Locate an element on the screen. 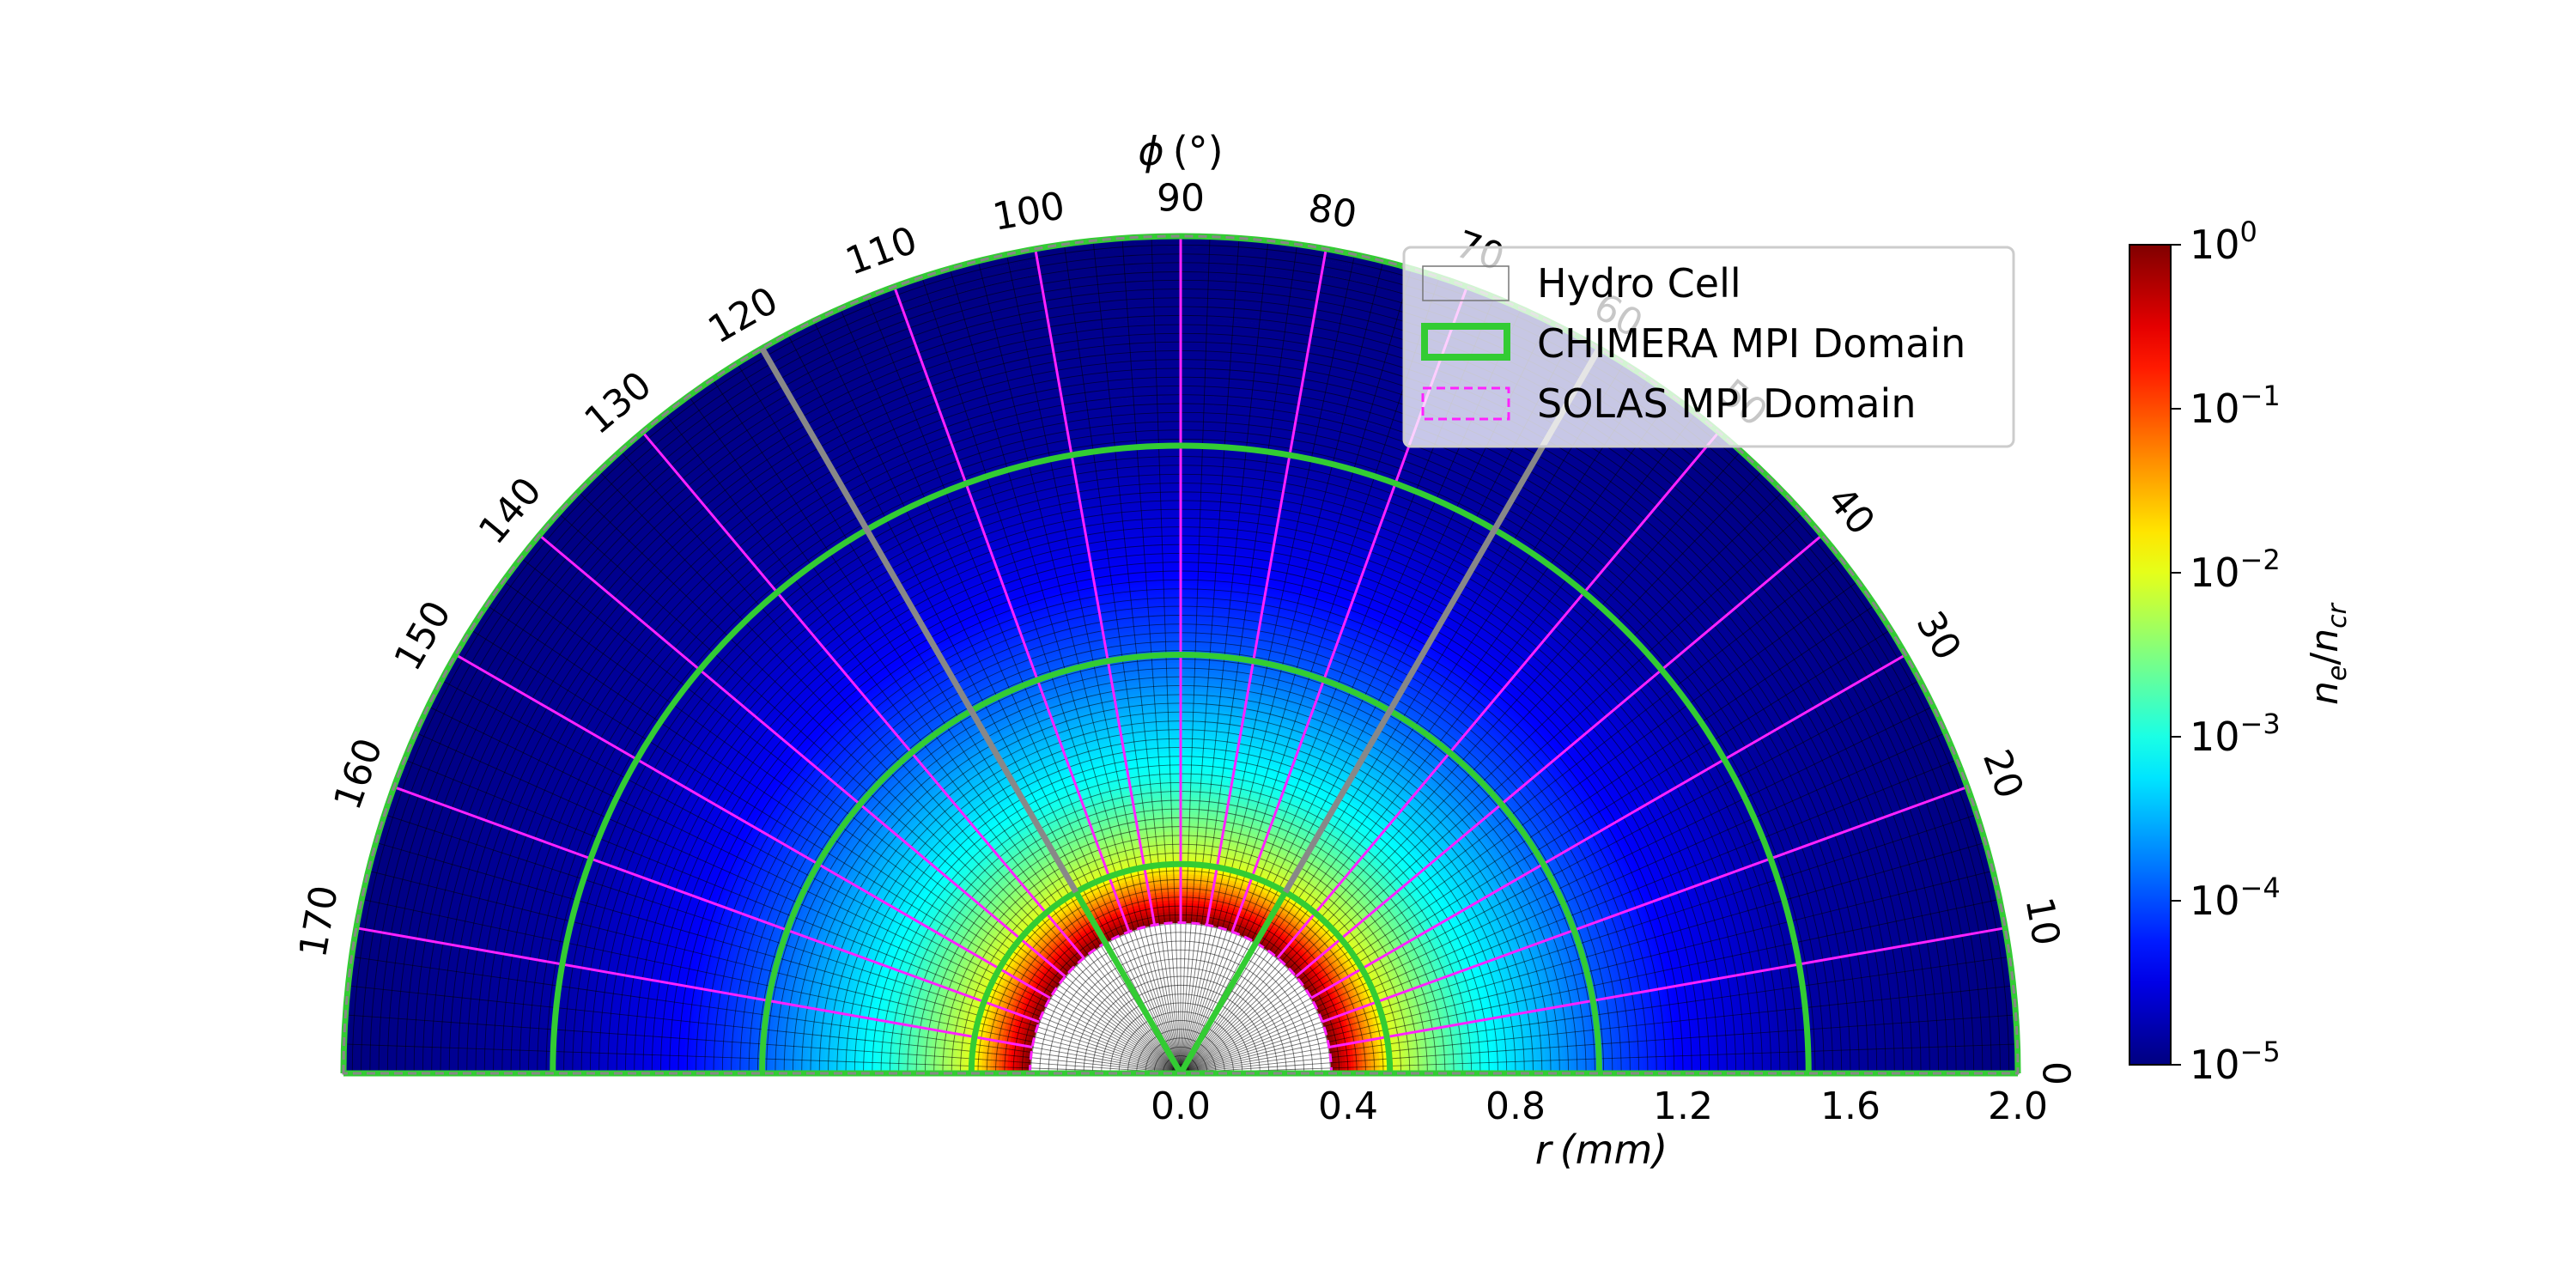 This screenshot has width=2576, height=1288. colorbar-label-main-sub: e is located at coordinates (2338, 673).